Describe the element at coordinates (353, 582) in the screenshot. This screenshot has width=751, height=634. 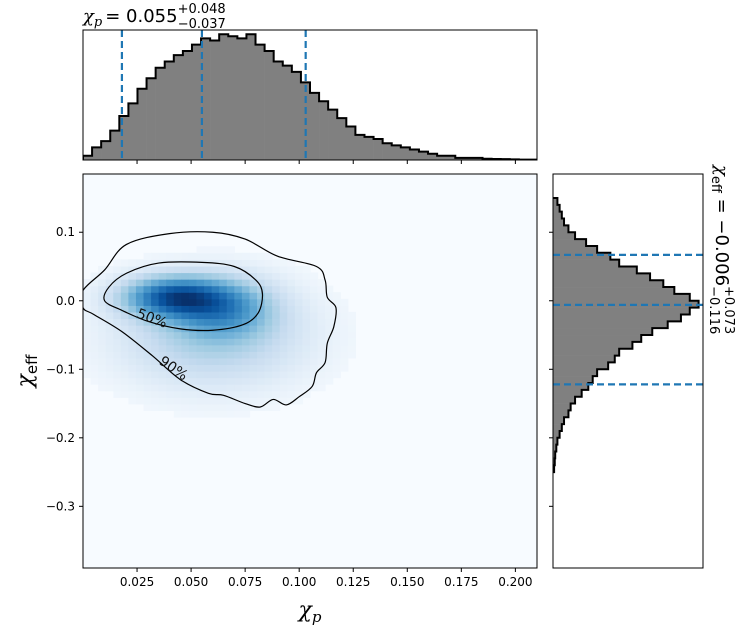
I see `x-tick-label: 0.125` at that location.